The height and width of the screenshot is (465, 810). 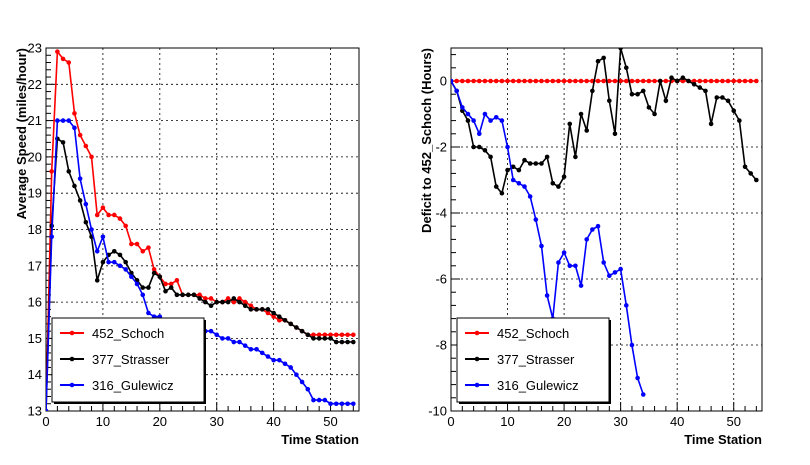 What do you see at coordinates (35, 84) in the screenshot?
I see `y-tick-label: 22` at bounding box center [35, 84].